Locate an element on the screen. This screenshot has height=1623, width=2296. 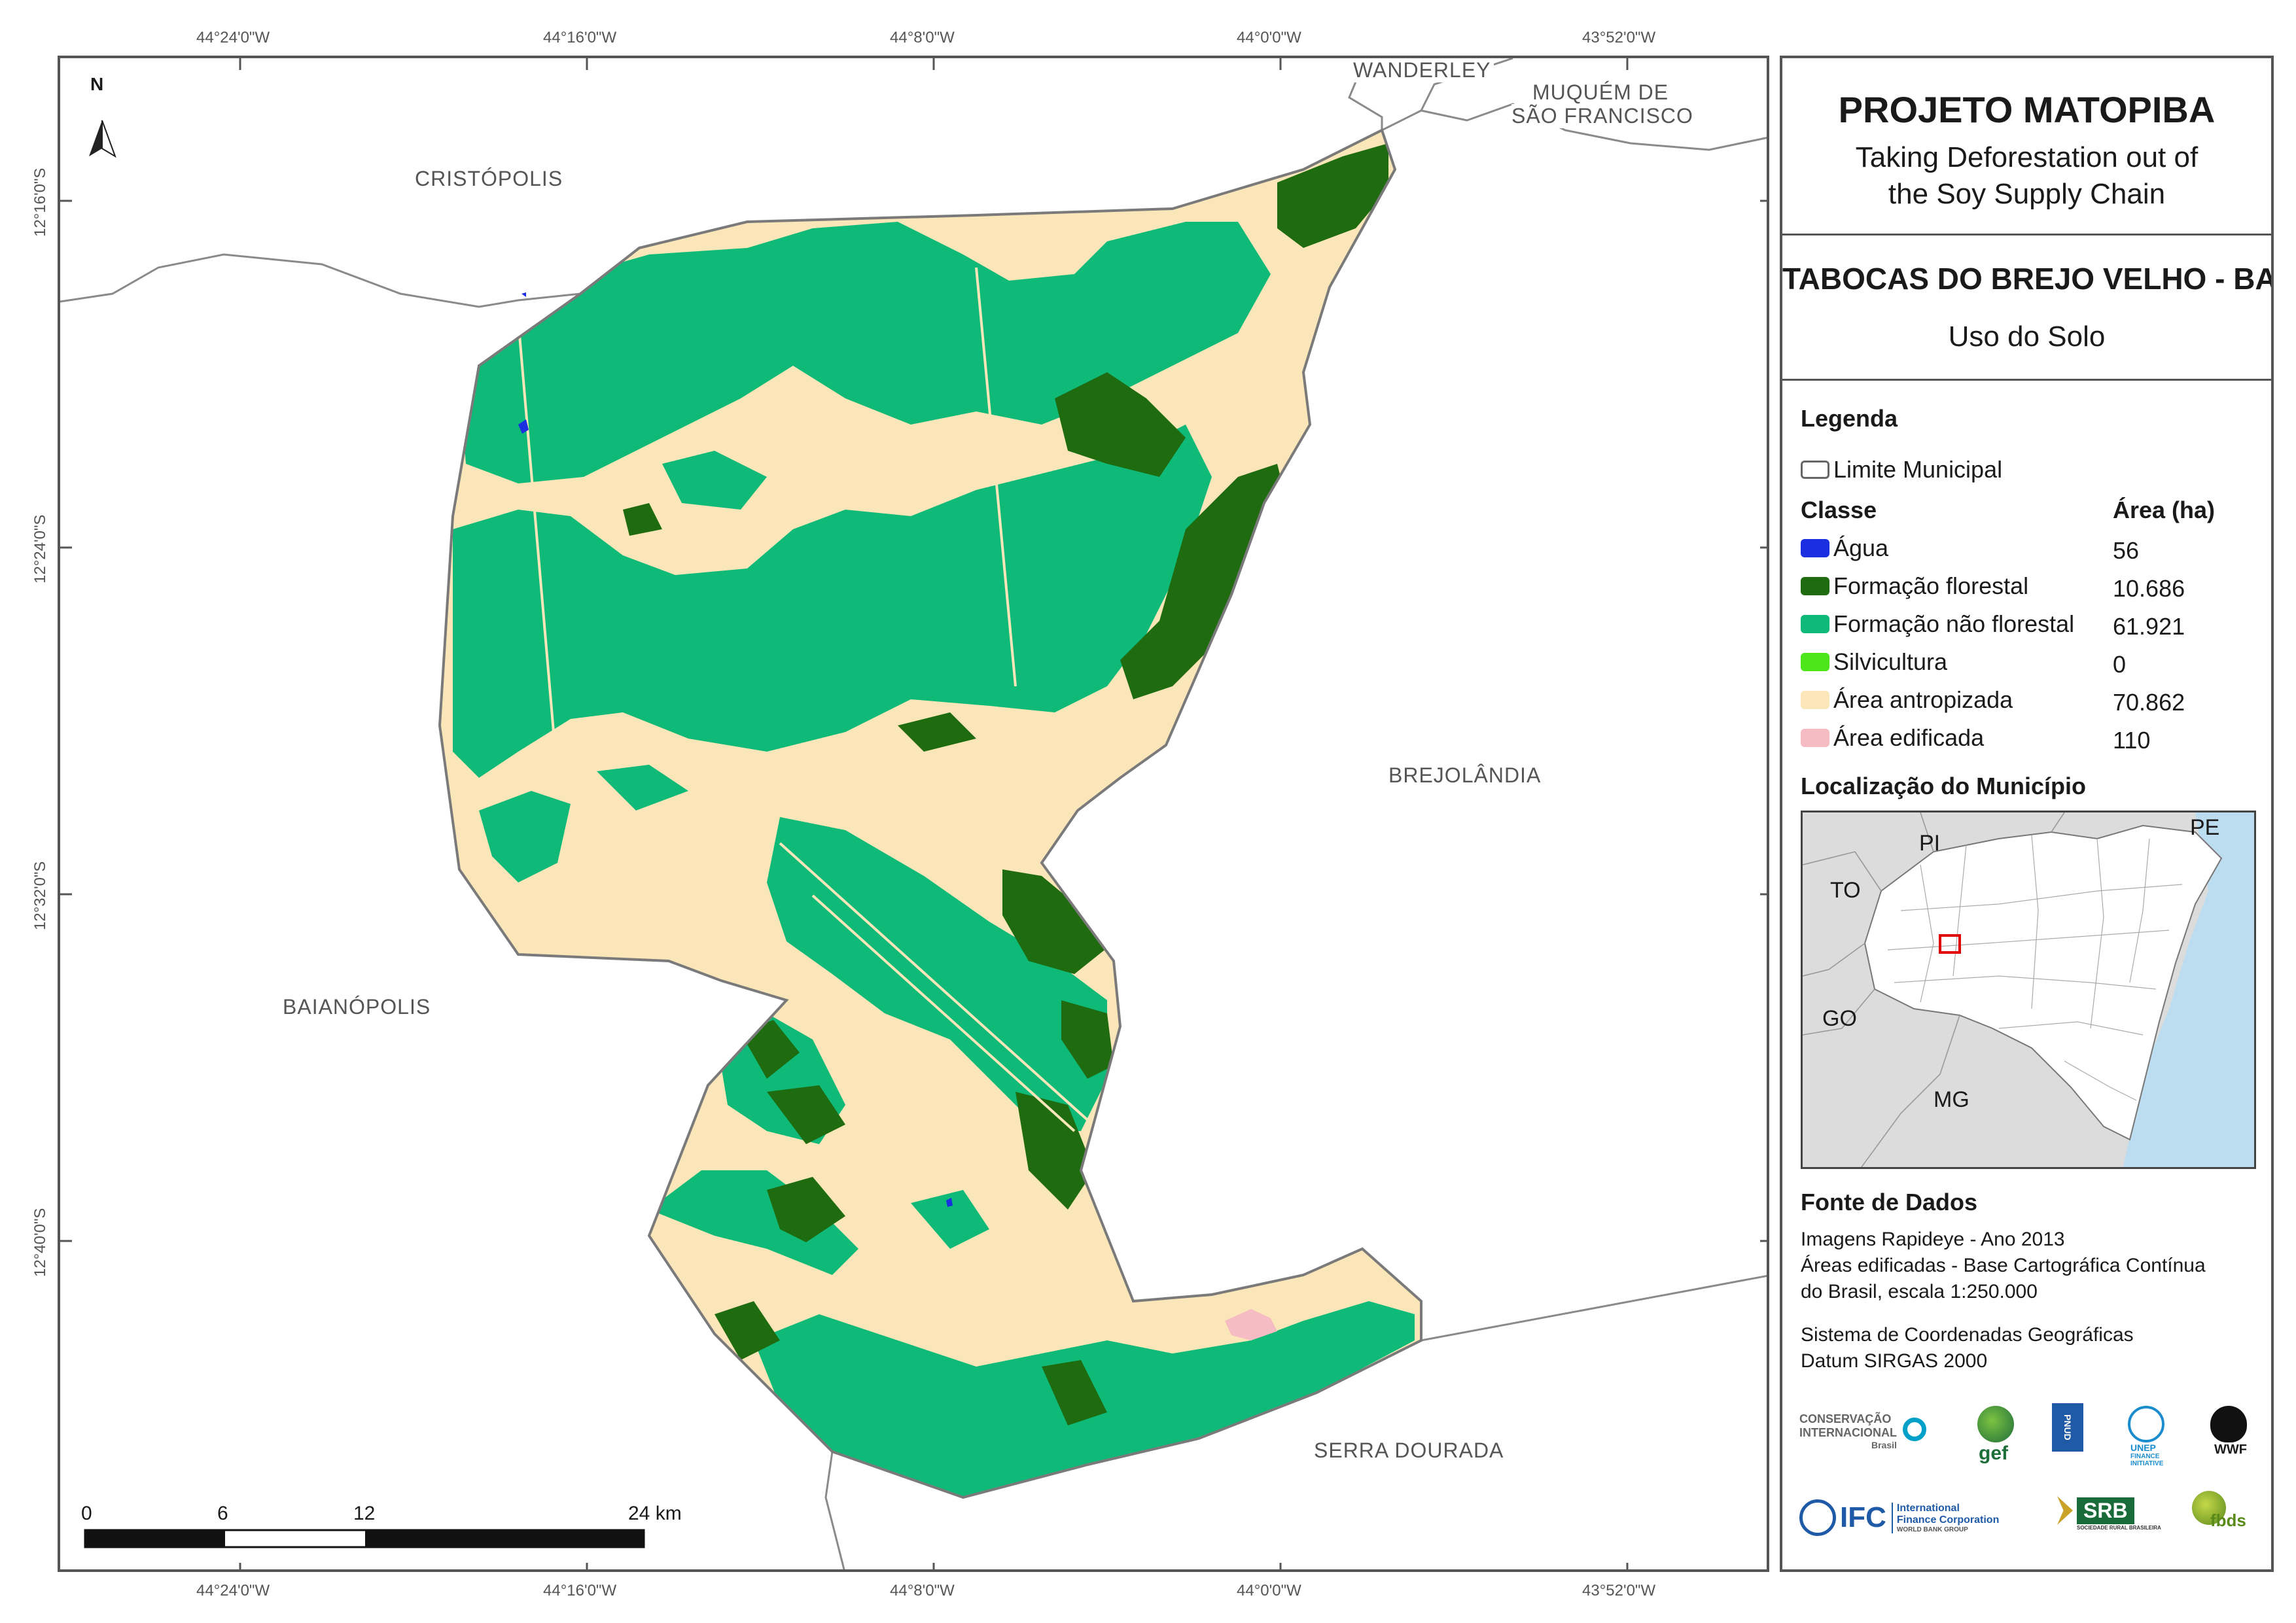
municipality-title: TABOCAS DO BREJO VELHO - BA is located at coordinates (2027, 279).